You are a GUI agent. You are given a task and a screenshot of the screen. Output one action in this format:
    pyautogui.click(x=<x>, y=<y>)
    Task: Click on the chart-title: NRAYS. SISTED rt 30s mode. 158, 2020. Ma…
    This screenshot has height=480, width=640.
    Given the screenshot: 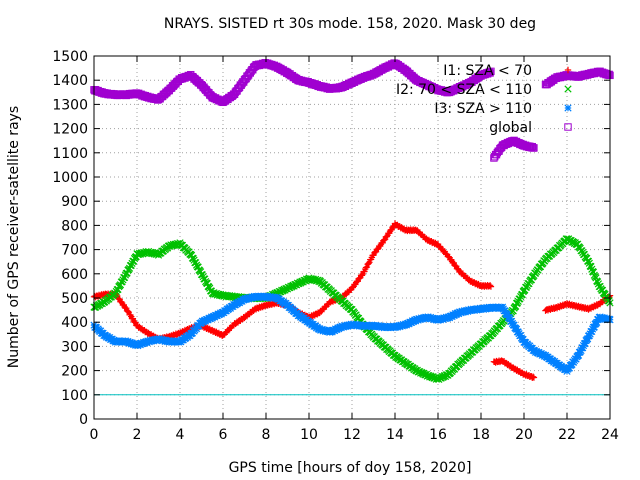 What is the action you would take?
    pyautogui.click(x=350, y=24)
    